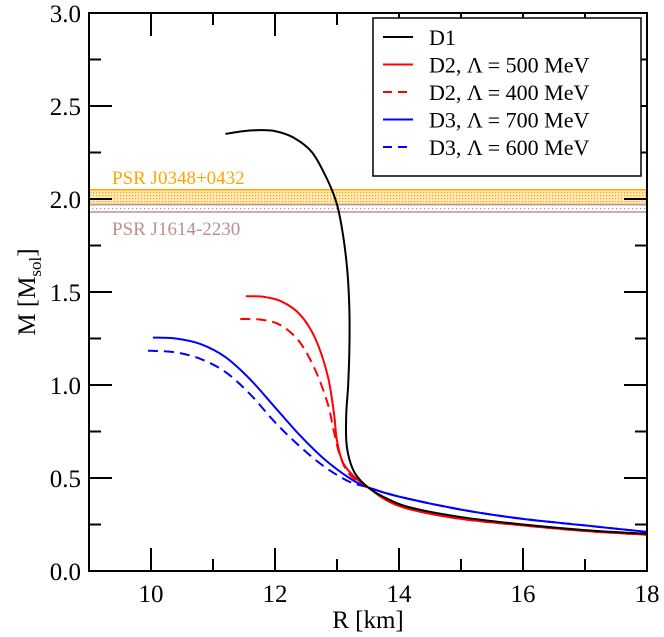  Describe the element at coordinates (647, 594) in the screenshot. I see `x-tick-label: 18` at that location.